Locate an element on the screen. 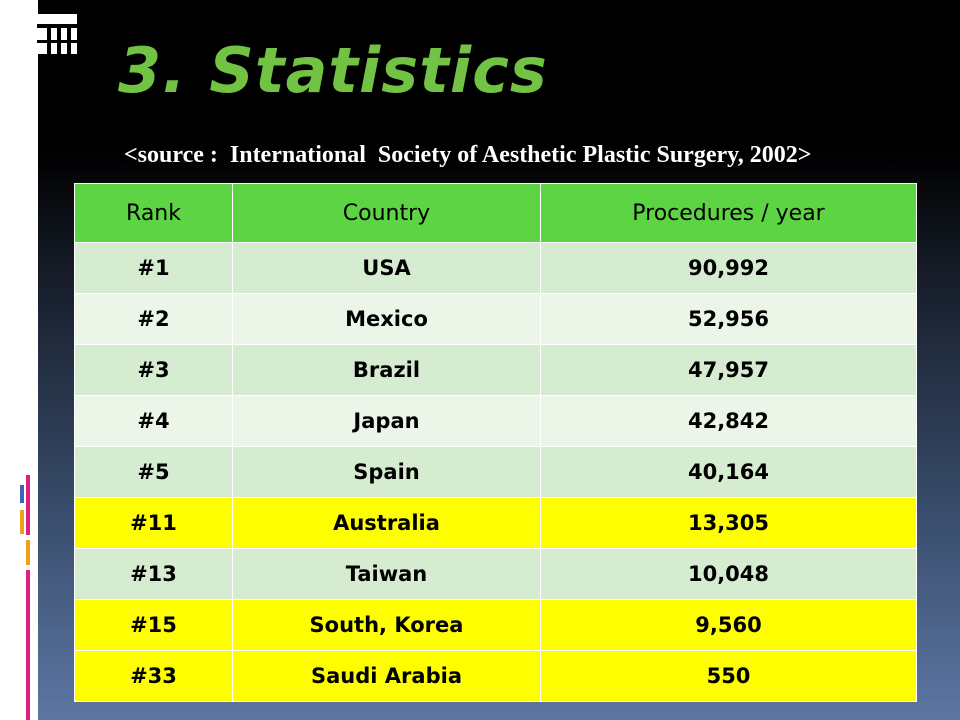  table-row-highlighted: #33 Saudi Arabia 550 is located at coordinates (495, 676).